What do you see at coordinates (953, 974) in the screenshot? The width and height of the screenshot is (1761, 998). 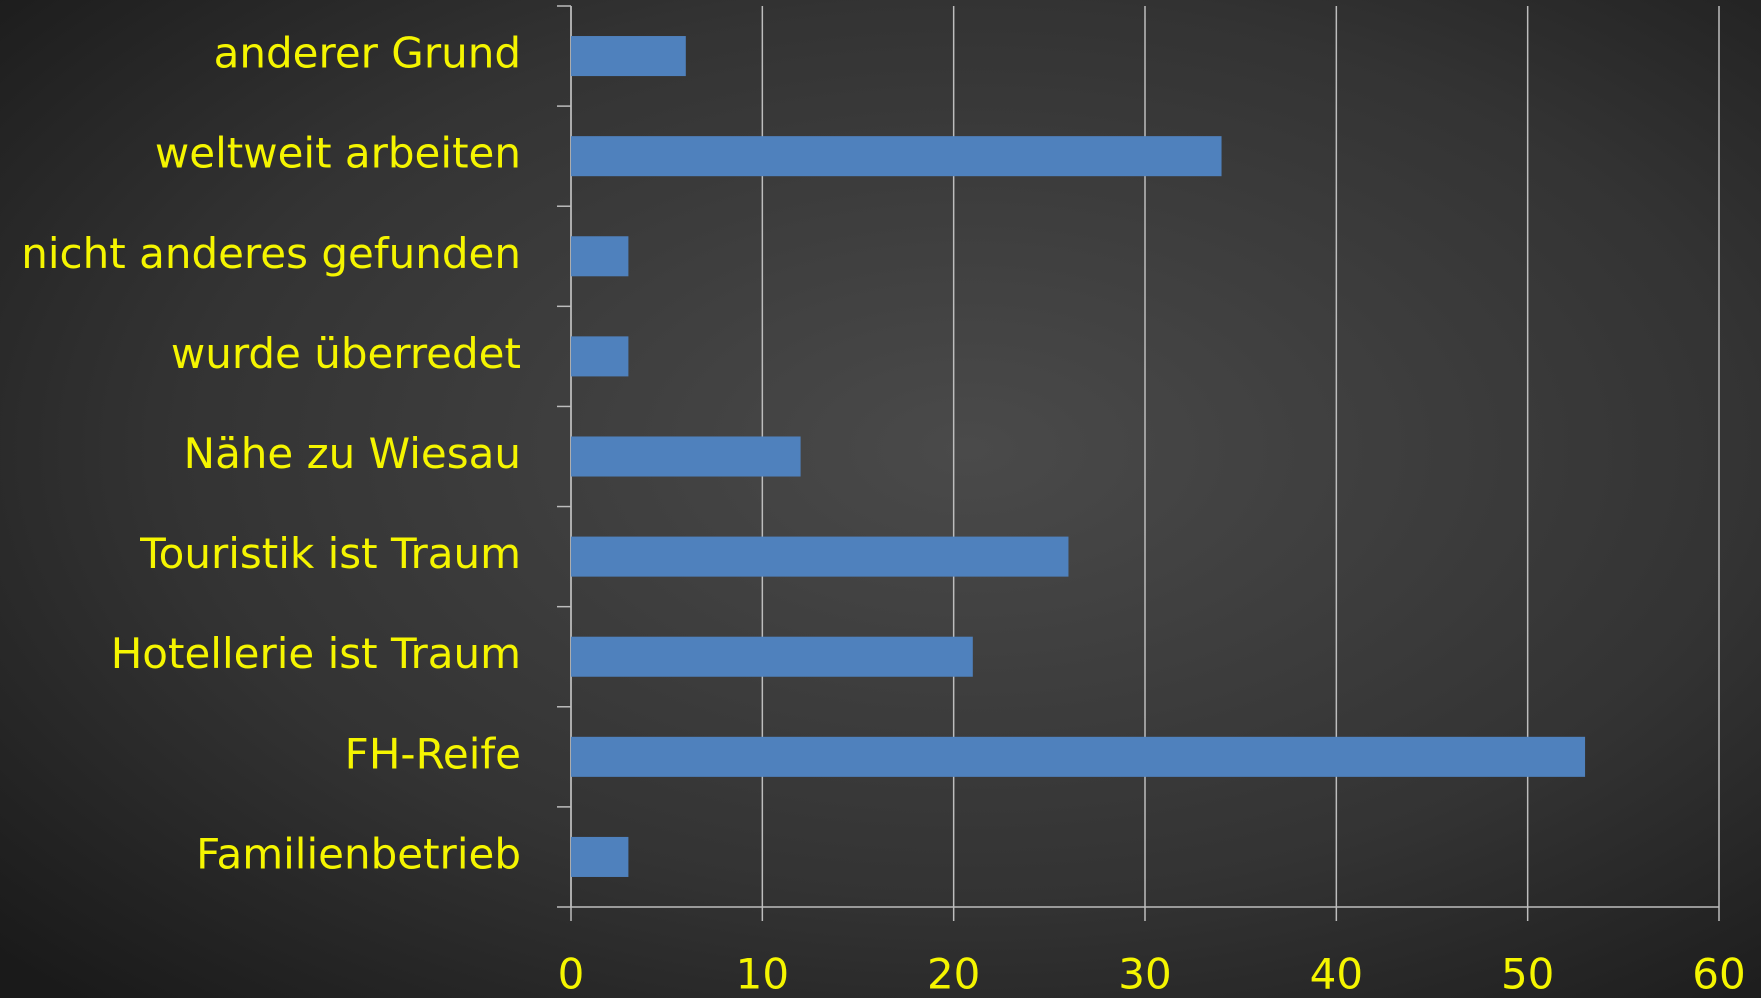 I see `x-tick-label: 20` at bounding box center [953, 974].